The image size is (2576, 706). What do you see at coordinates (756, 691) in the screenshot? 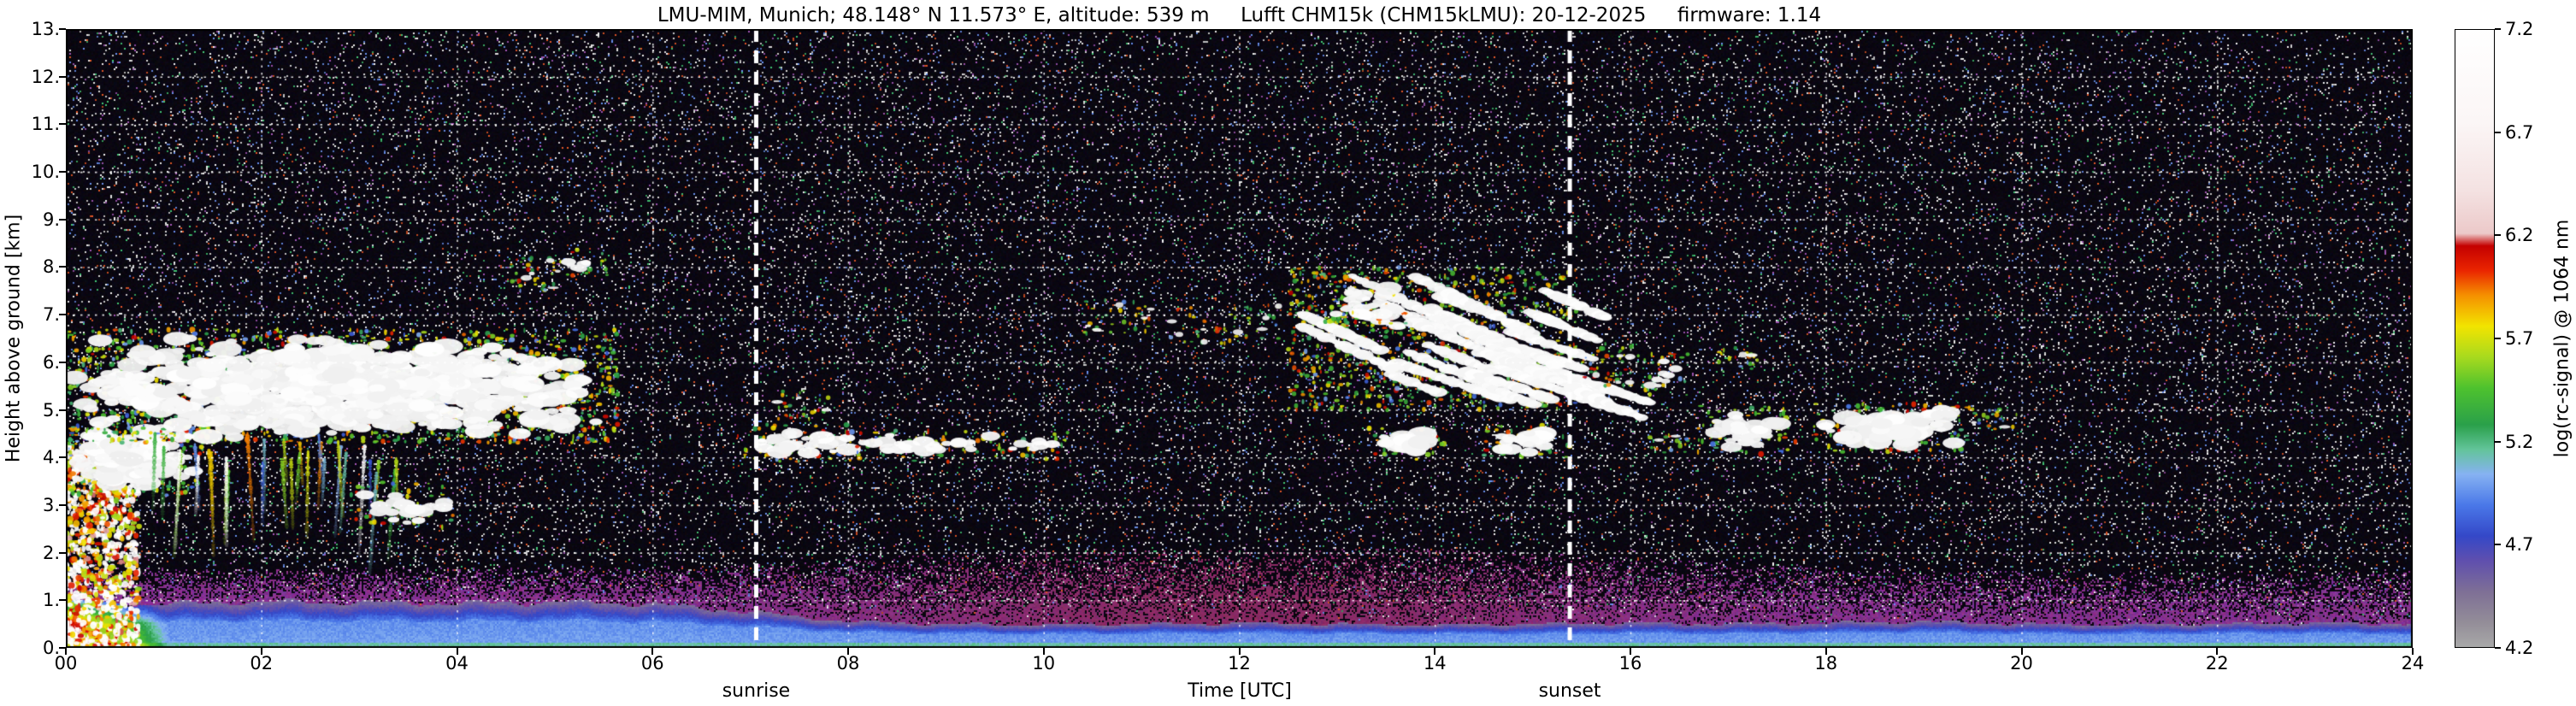
I see `sunrise-annotation: sunrise` at bounding box center [756, 691].